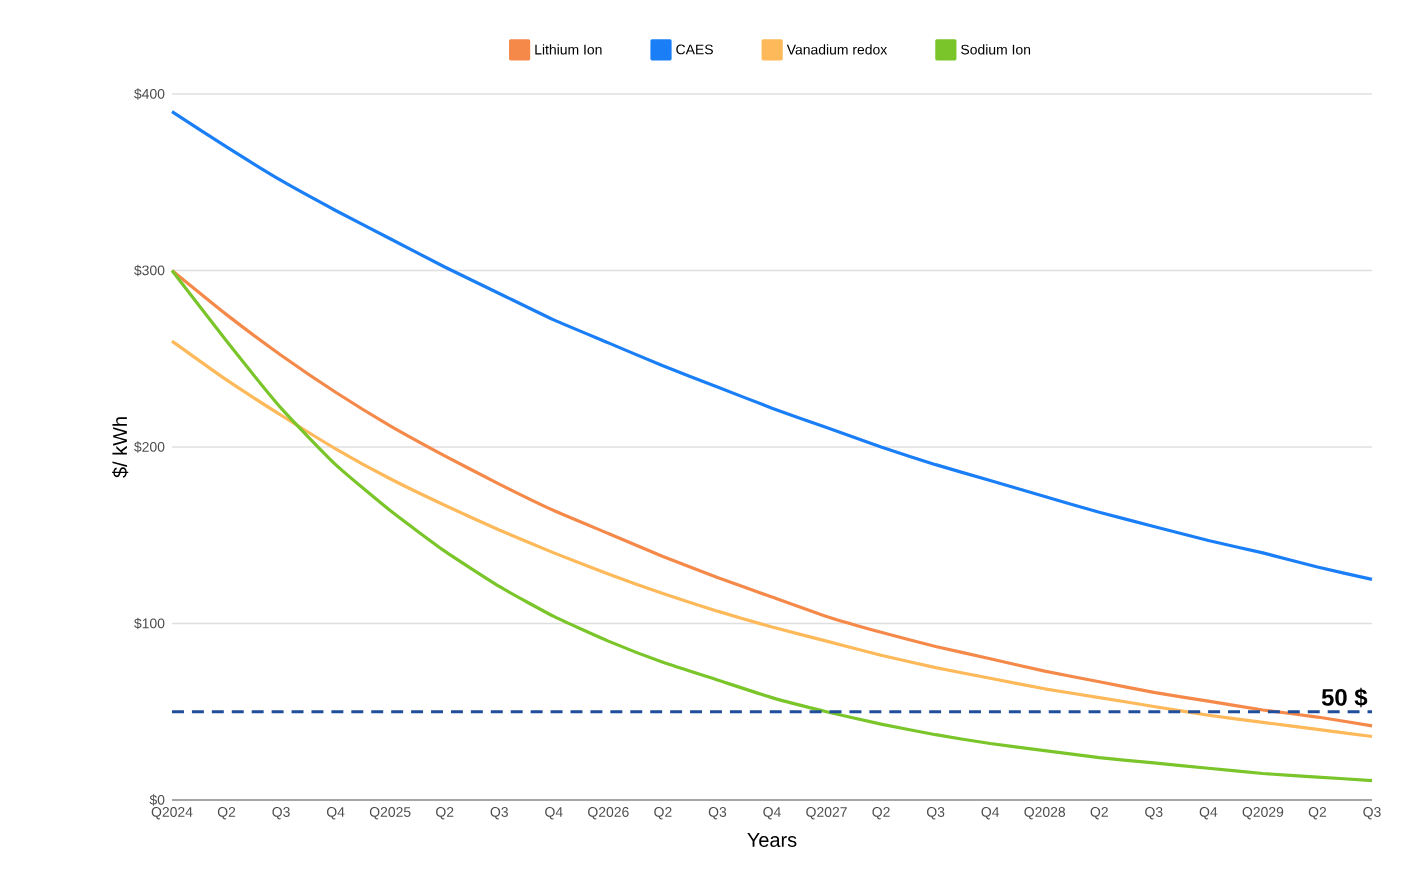 This screenshot has height=892, width=1420. I want to click on x-axis-title: Years, so click(772, 840).